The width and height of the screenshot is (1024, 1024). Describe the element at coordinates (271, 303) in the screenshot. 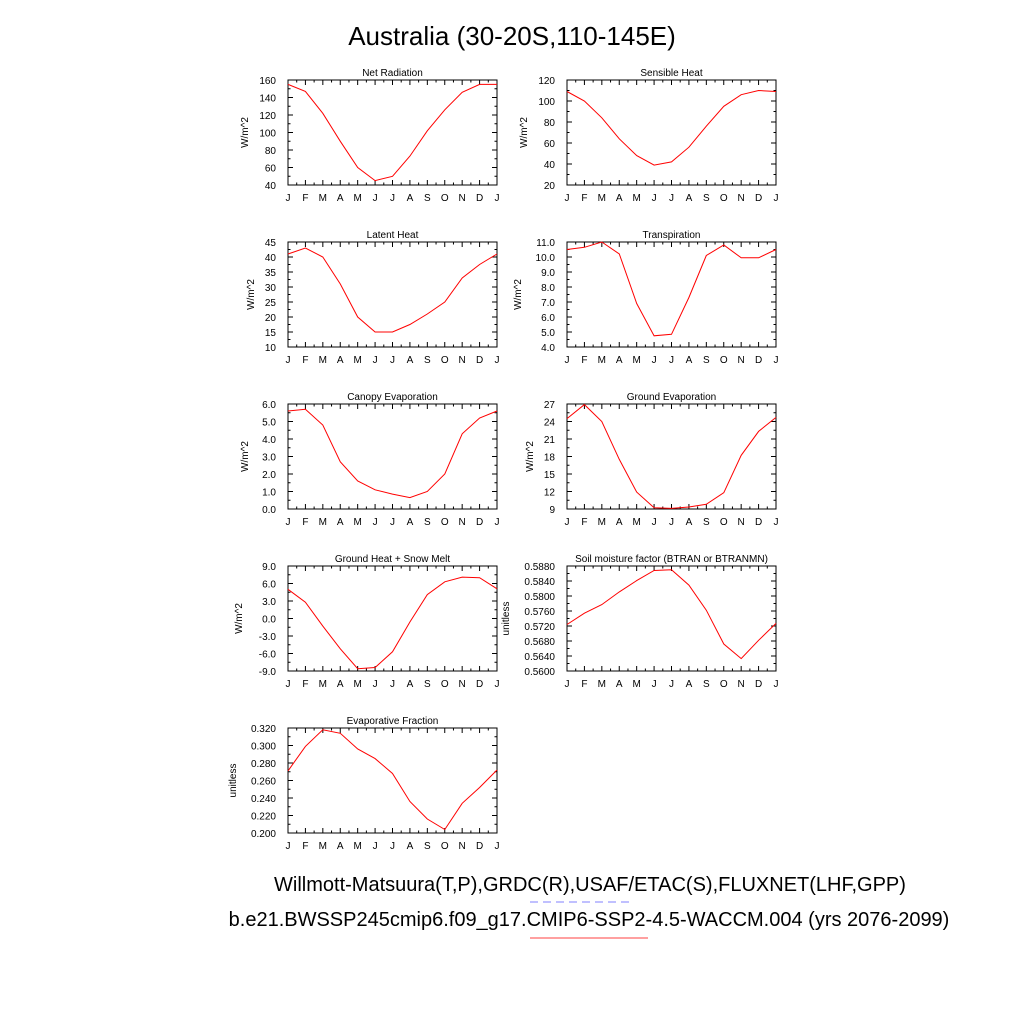

I see `y-tick-label: 25` at that location.